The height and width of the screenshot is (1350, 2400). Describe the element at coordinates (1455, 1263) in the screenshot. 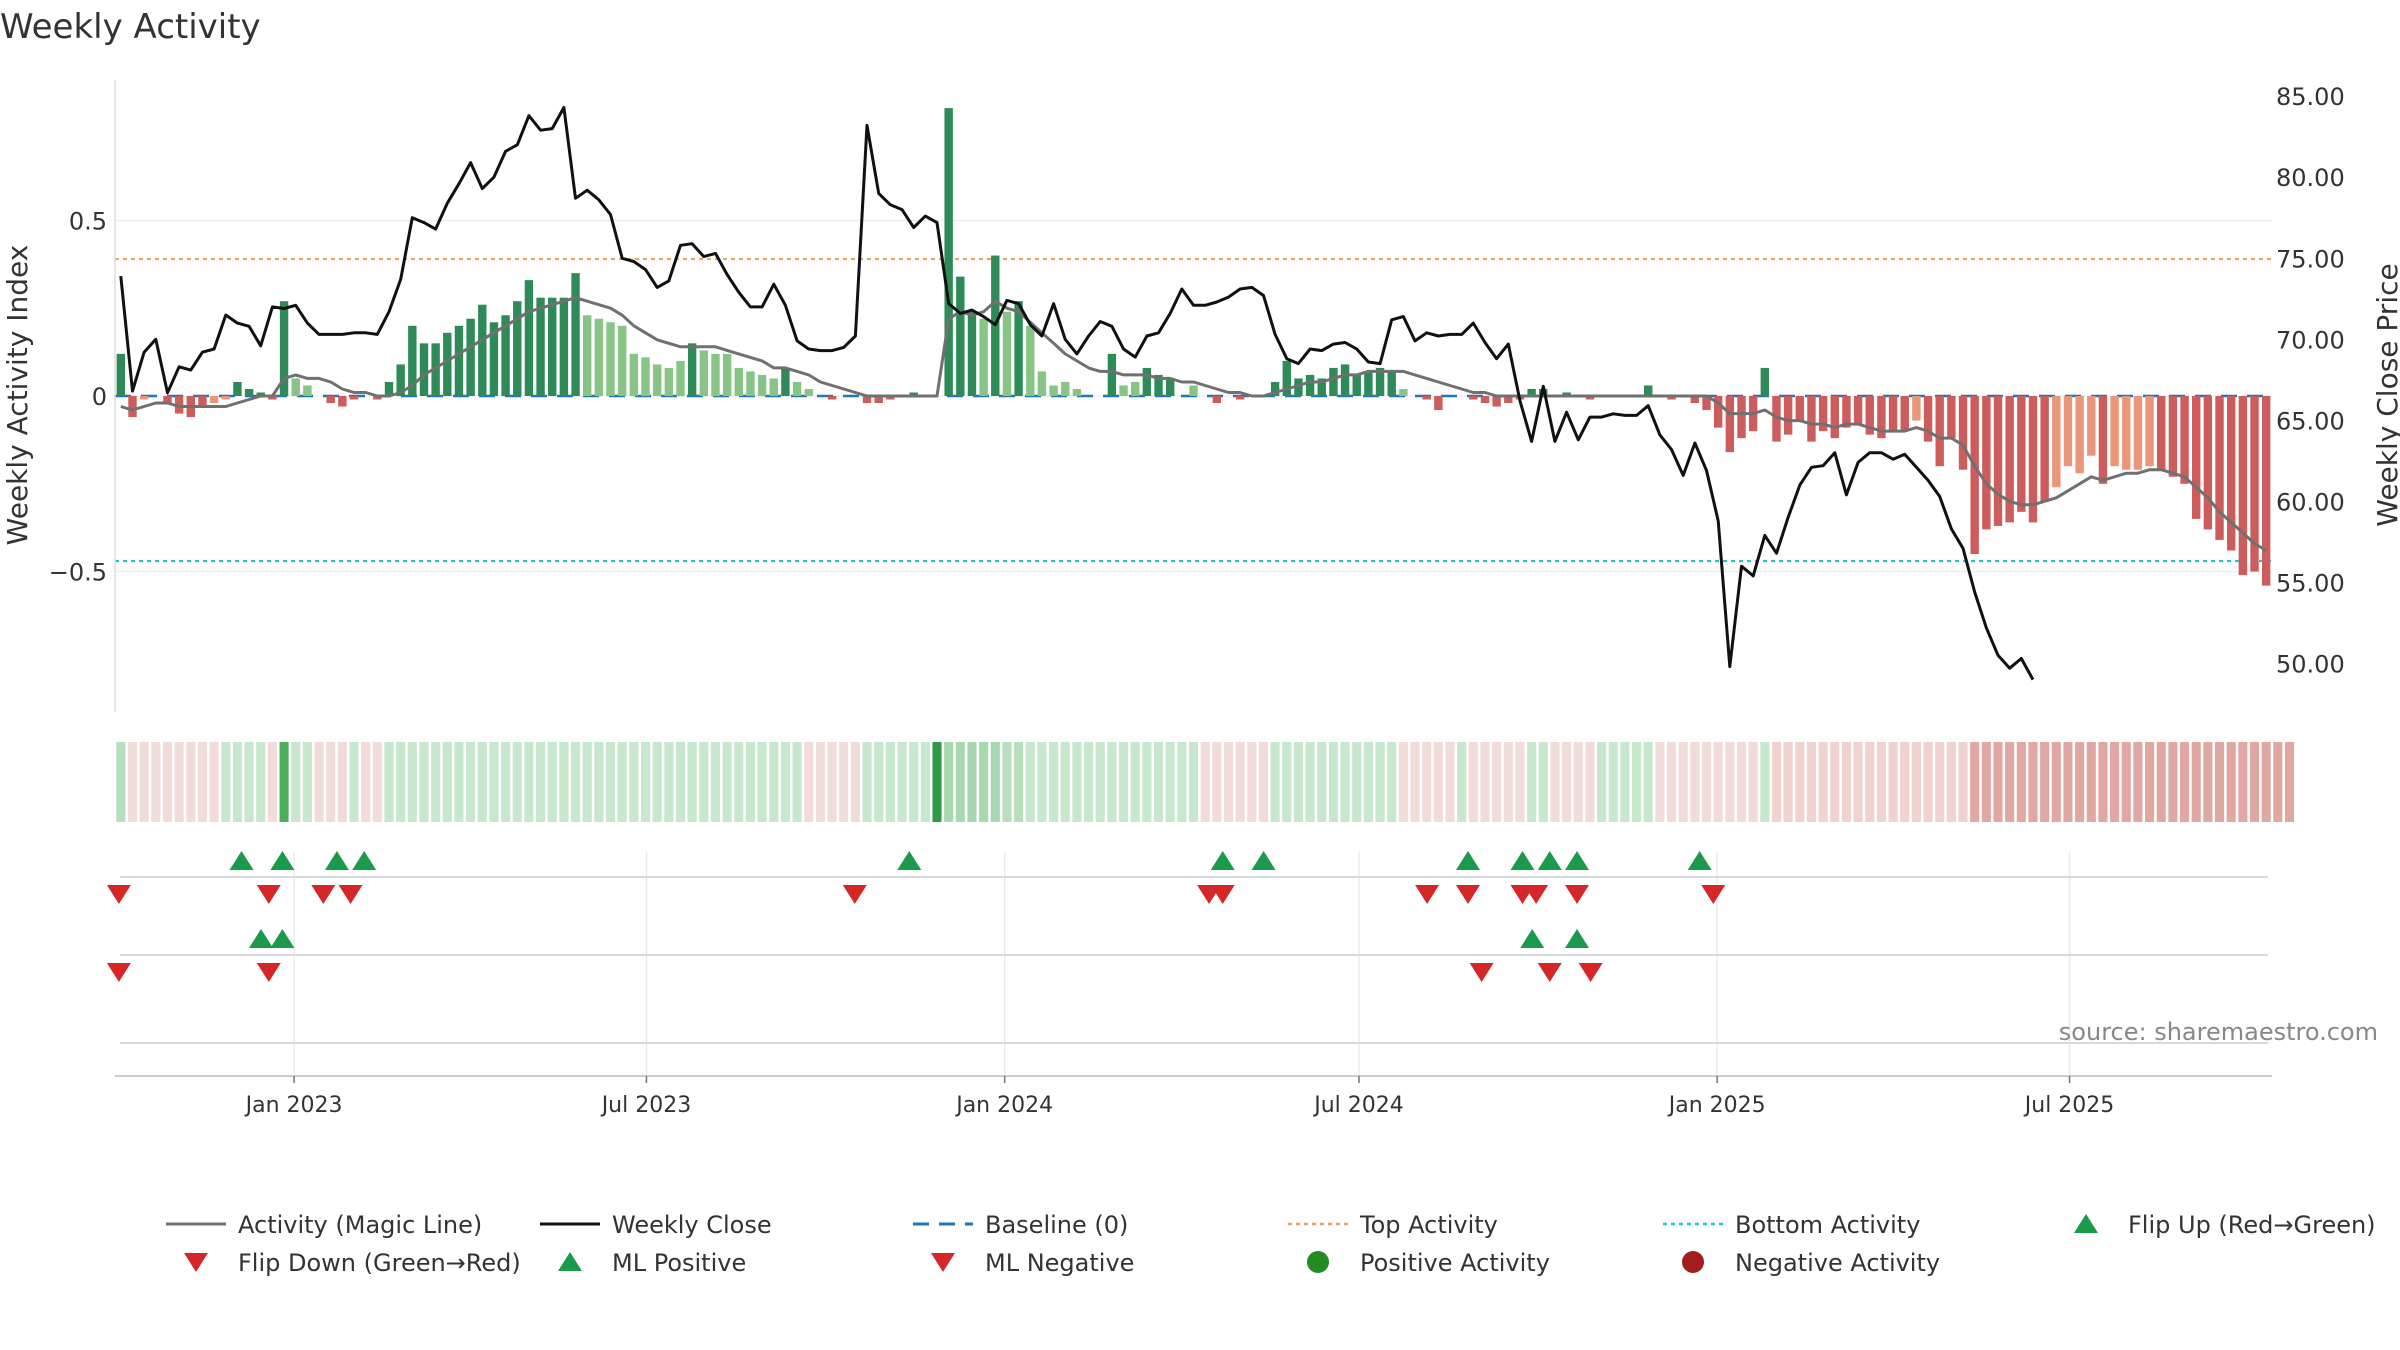

I see `legend-label: Positive Activity` at that location.